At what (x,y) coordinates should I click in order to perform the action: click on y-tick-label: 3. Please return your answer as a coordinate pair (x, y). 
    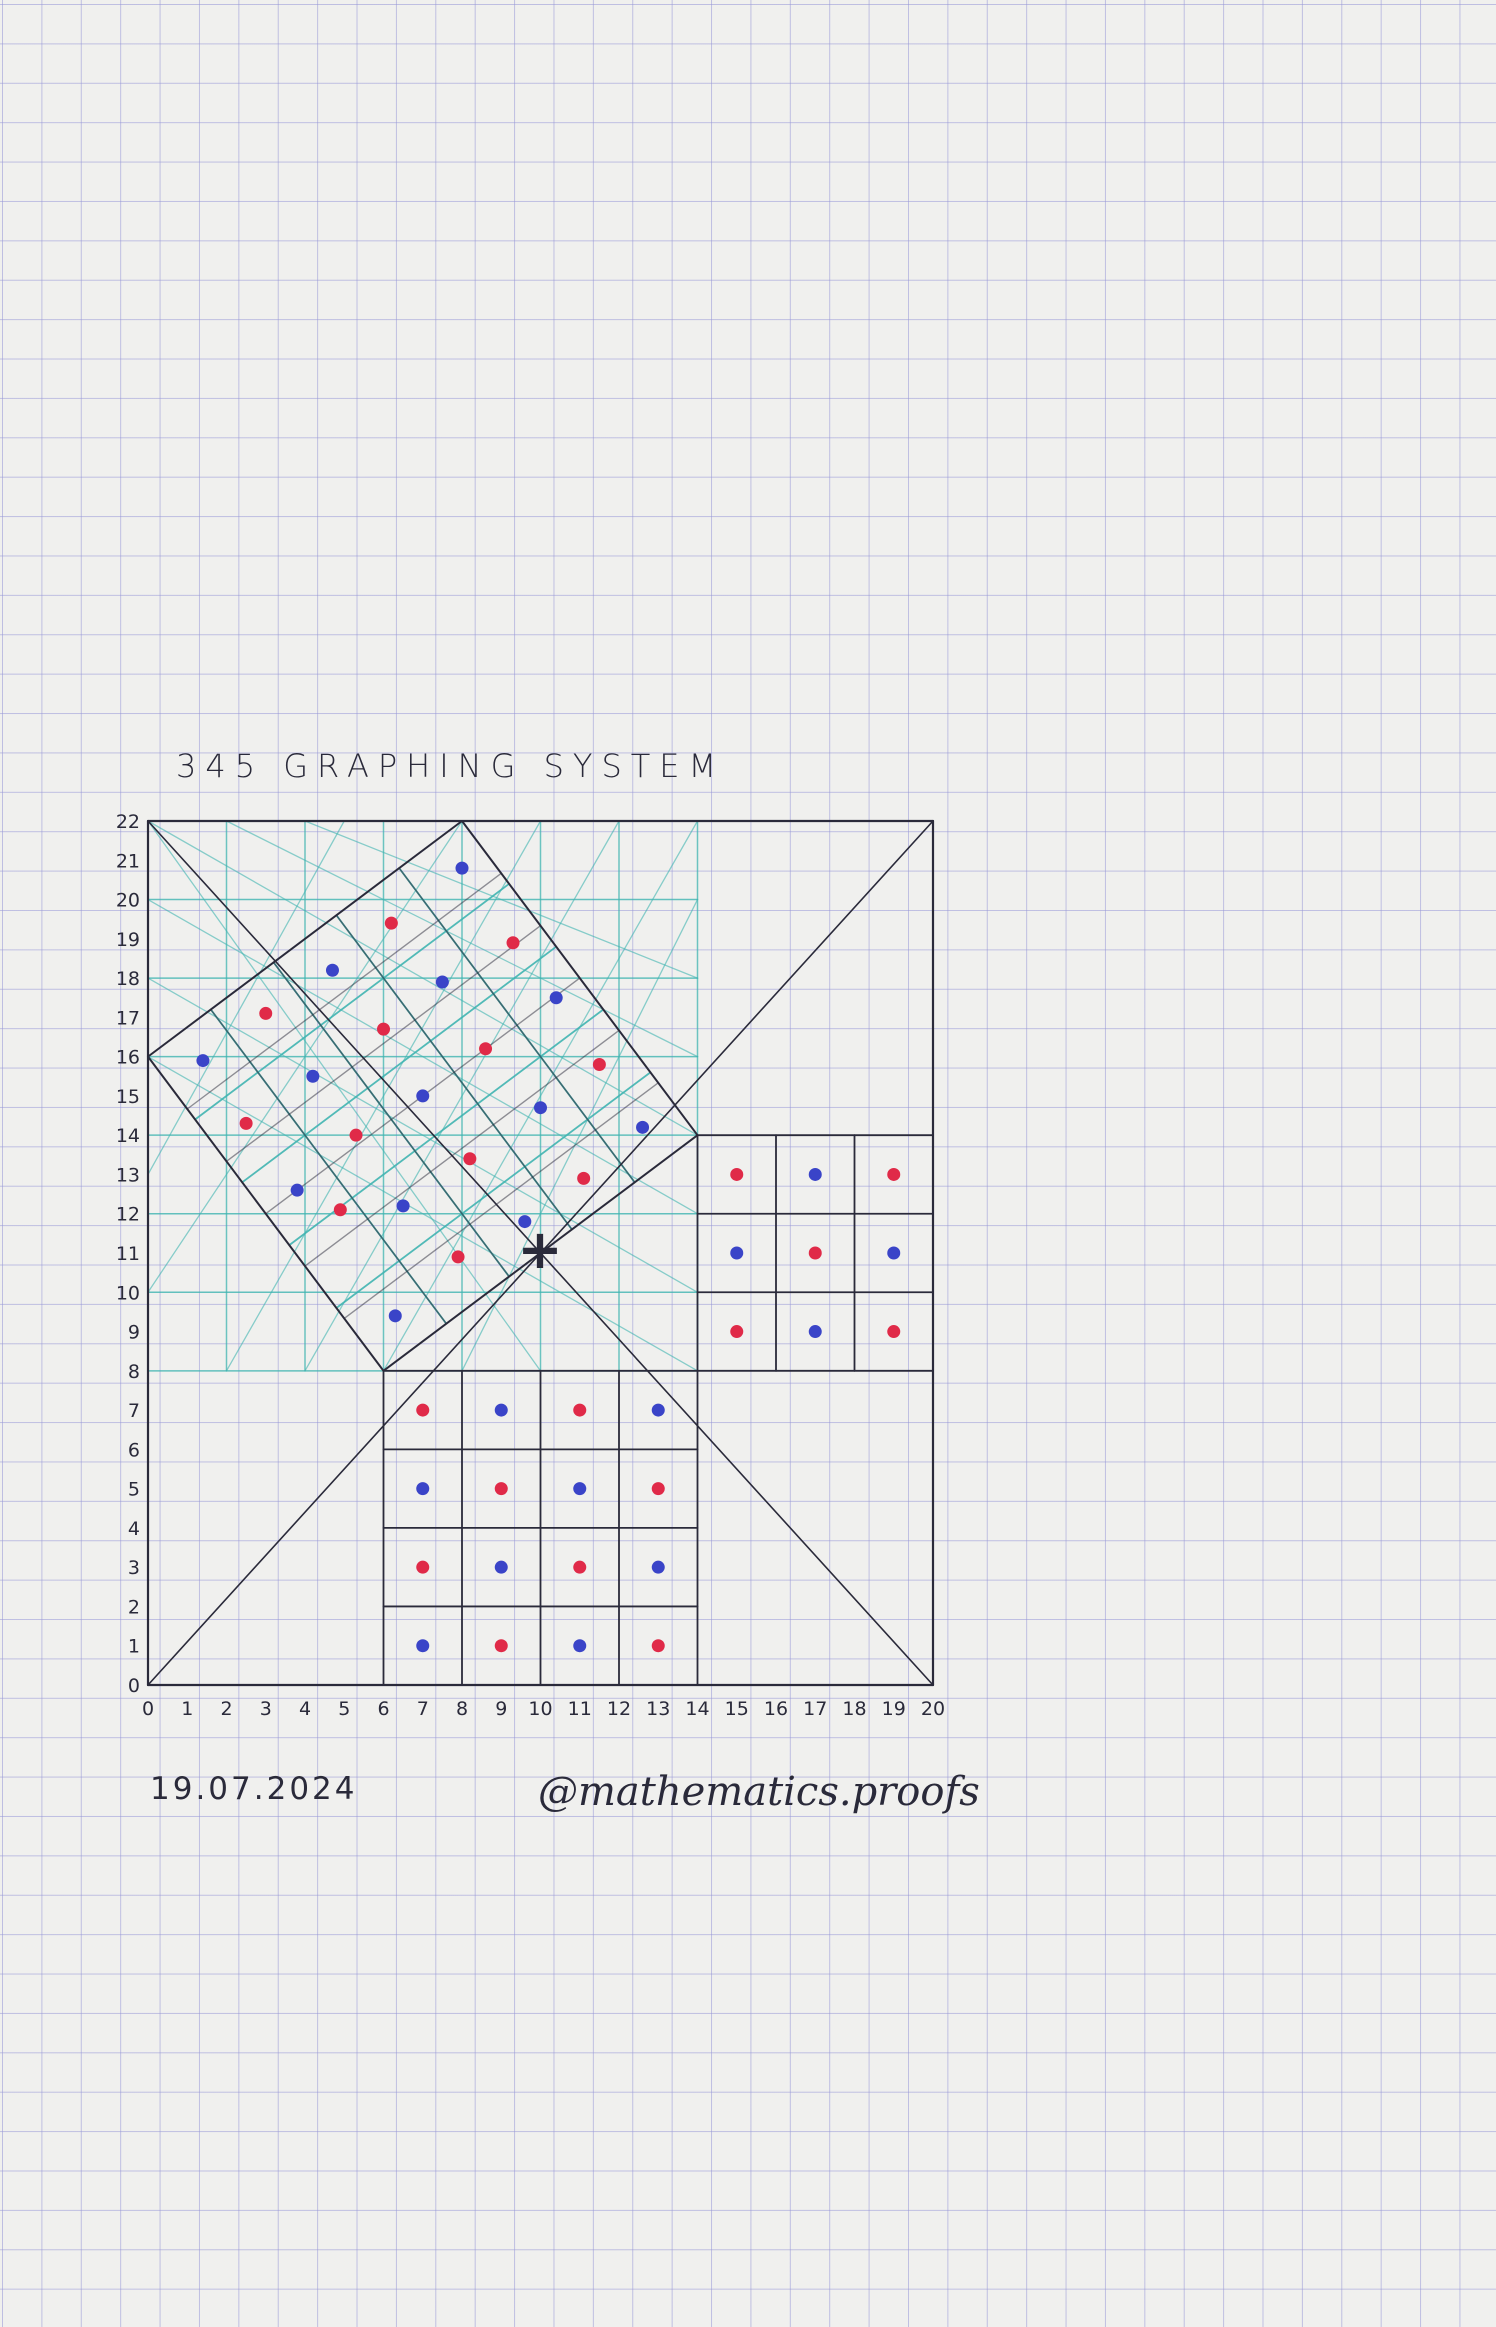
    Looking at the image, I should click on (134, 1568).